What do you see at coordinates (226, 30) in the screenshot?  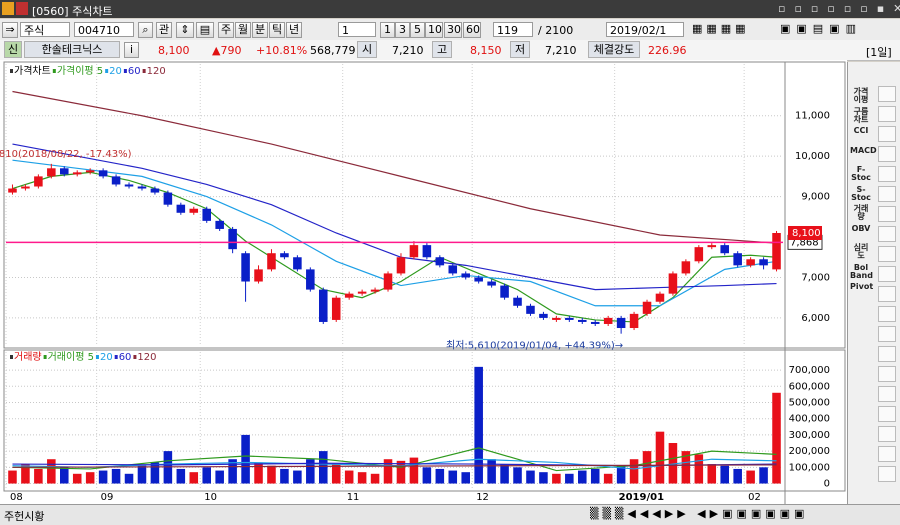 I see `period-button: 주` at bounding box center [226, 30].